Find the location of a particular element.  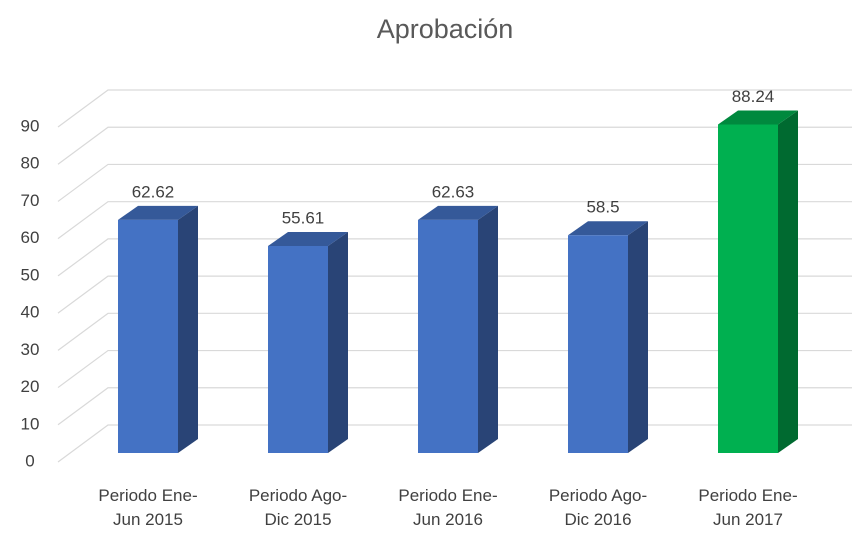

x-tick-label: Periodo Ene-Jun 2015 is located at coordinates (148, 507).